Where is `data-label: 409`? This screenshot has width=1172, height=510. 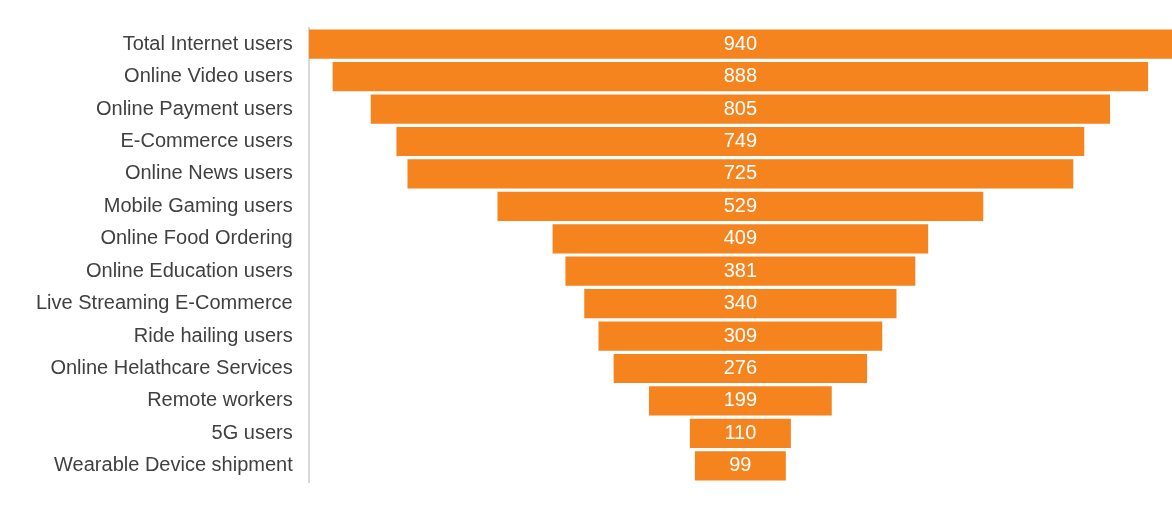 data-label: 409 is located at coordinates (740, 237).